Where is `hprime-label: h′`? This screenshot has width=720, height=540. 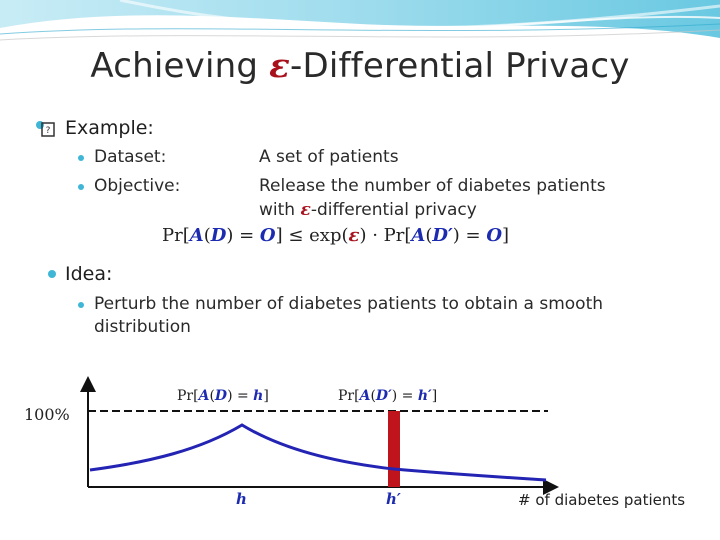
hprime-label: h′ is located at coordinates (393, 499).